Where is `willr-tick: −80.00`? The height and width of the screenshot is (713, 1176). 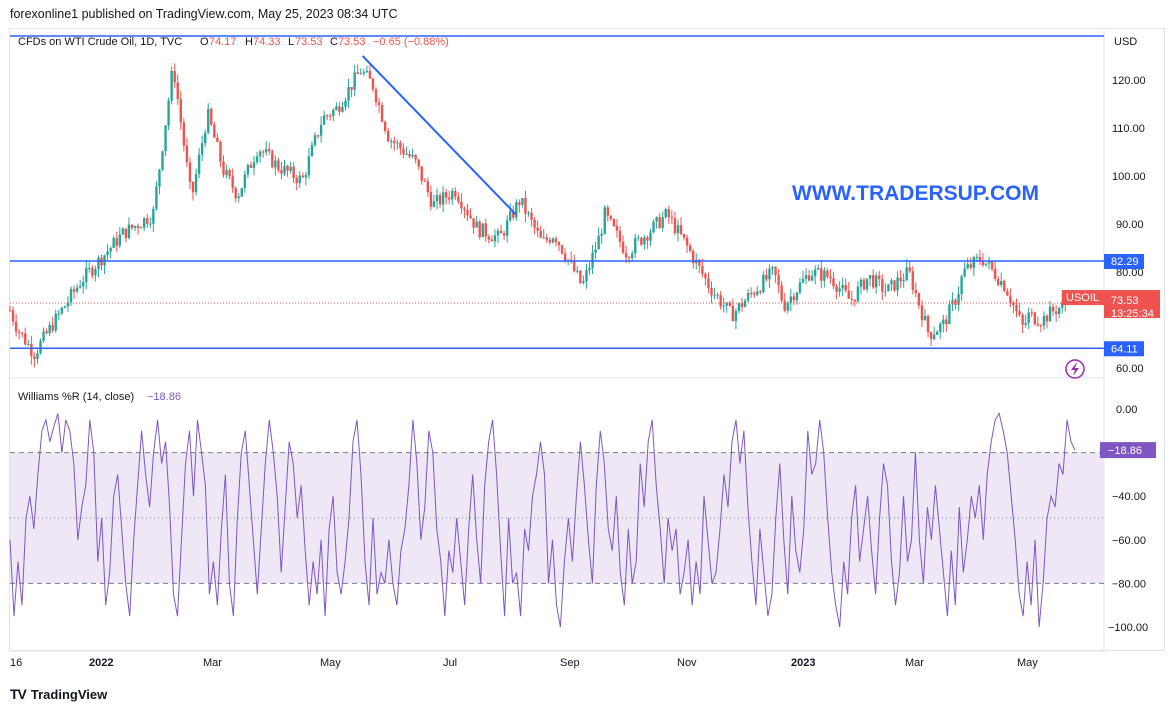 willr-tick: −80.00 is located at coordinates (1129, 584).